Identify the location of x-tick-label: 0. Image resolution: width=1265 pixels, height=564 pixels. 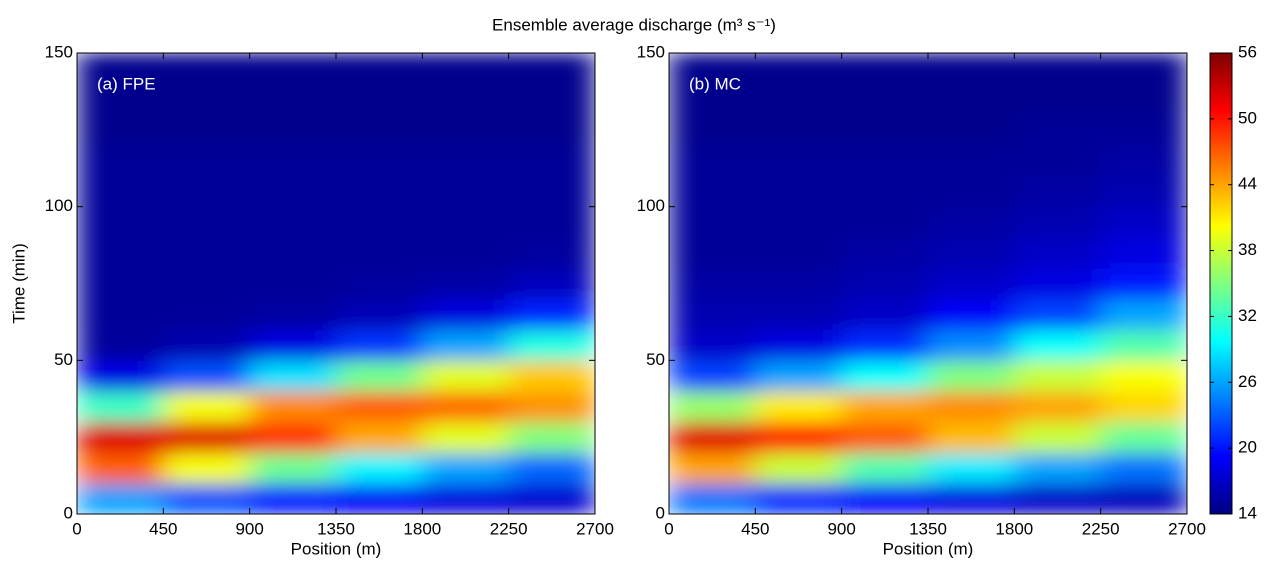
(668, 528).